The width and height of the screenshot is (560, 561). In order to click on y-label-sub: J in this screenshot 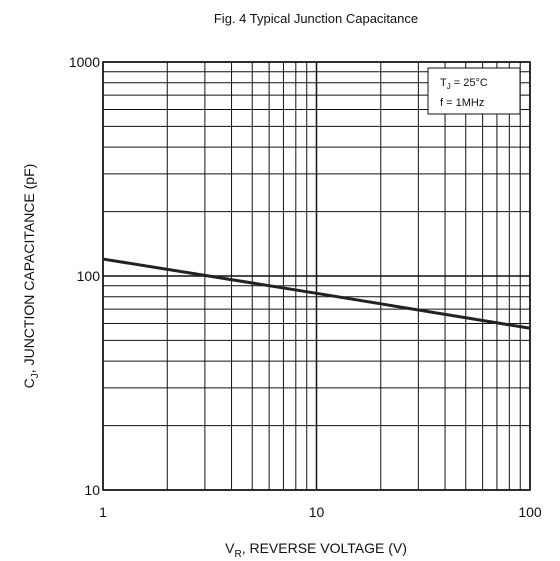, I will do `click(35, 375)`.